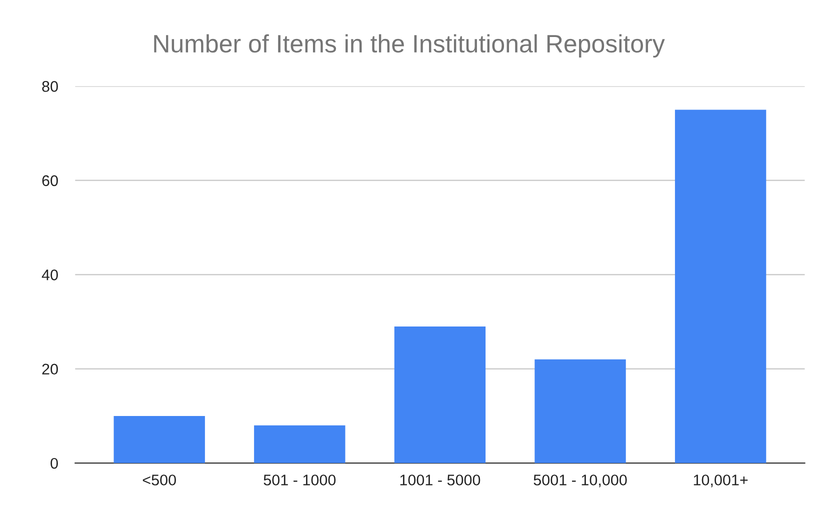 This screenshot has width=817, height=510. I want to click on y-tick-label: 20, so click(50, 369).